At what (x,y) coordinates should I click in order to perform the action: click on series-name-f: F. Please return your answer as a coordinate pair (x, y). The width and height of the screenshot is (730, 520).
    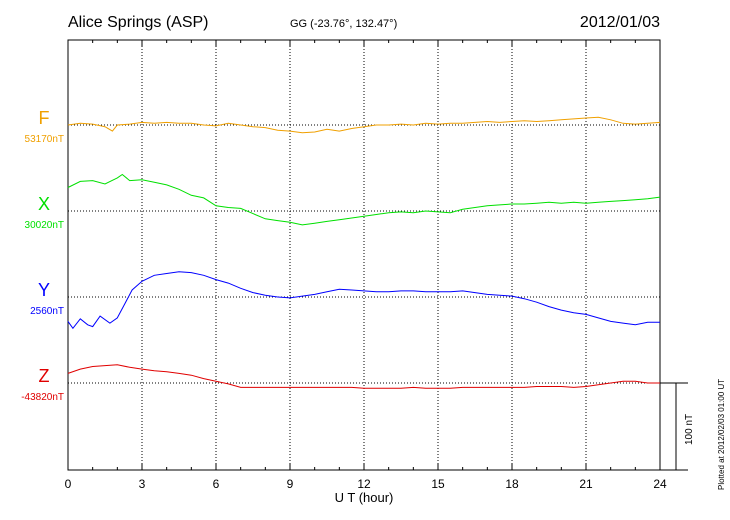
    Looking at the image, I should click on (44, 118).